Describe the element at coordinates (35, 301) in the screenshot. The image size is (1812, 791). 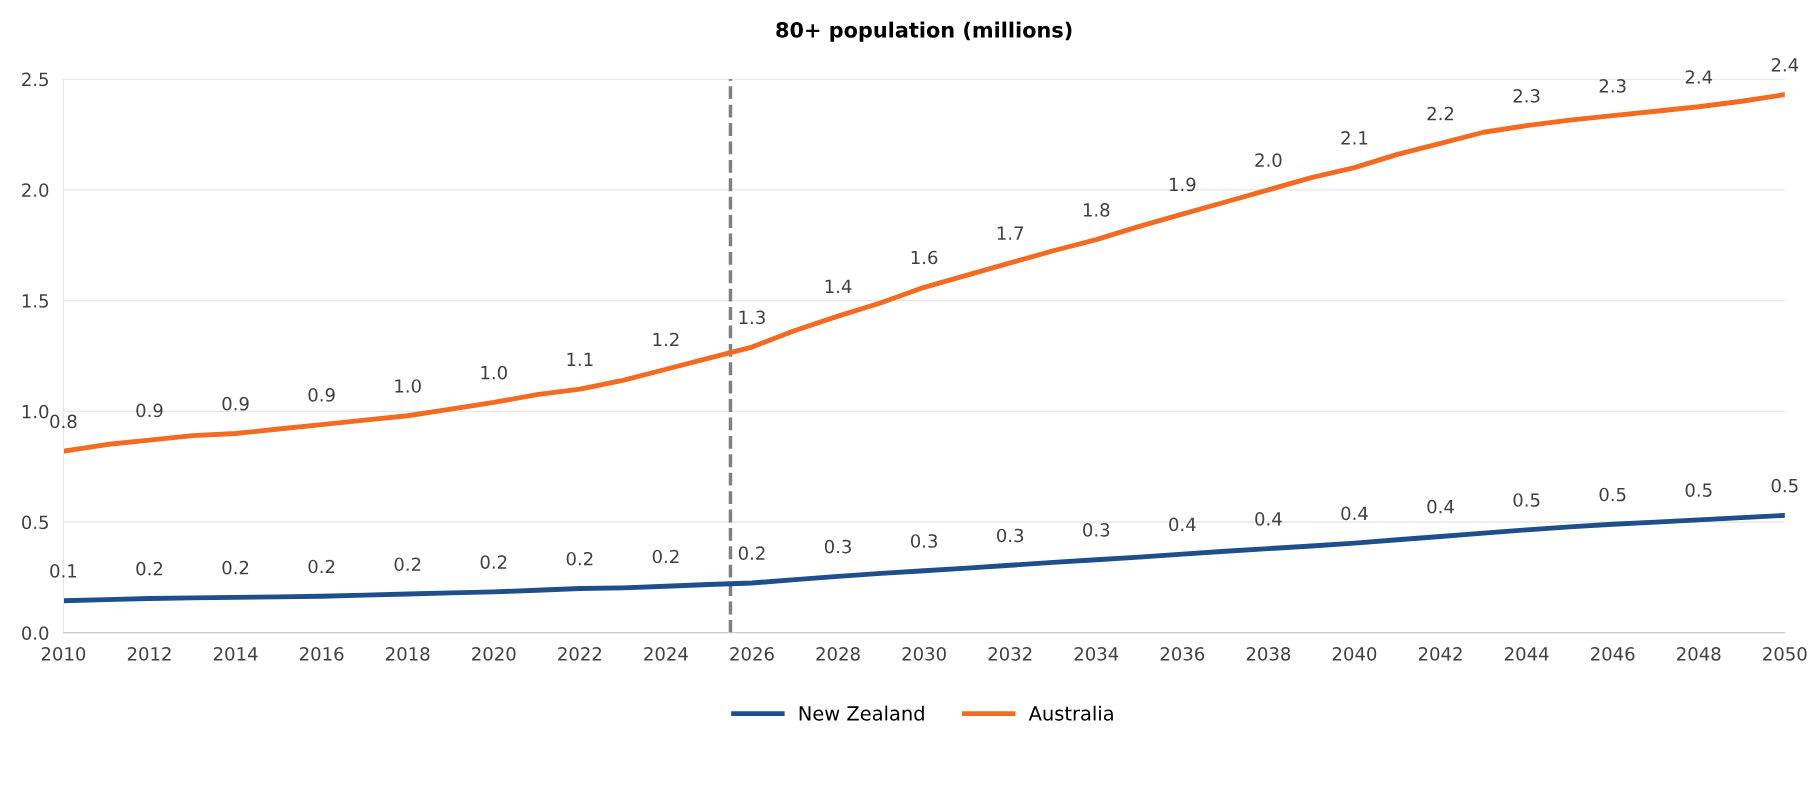
I see `y-tick-label: 1.5` at that location.